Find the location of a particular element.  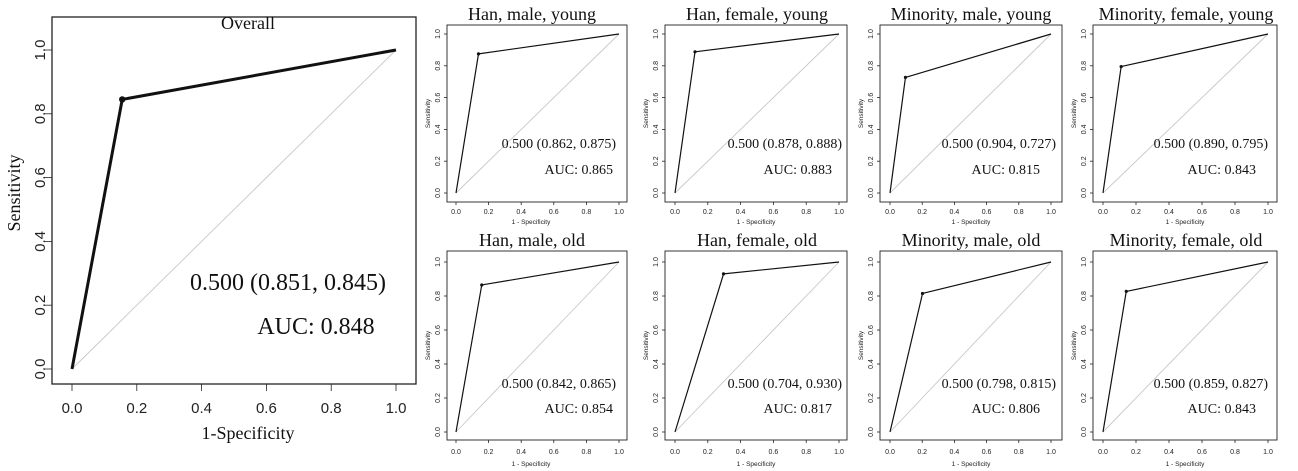

threshold-label: 0.500 (0.798, 0.815) is located at coordinates (999, 384).